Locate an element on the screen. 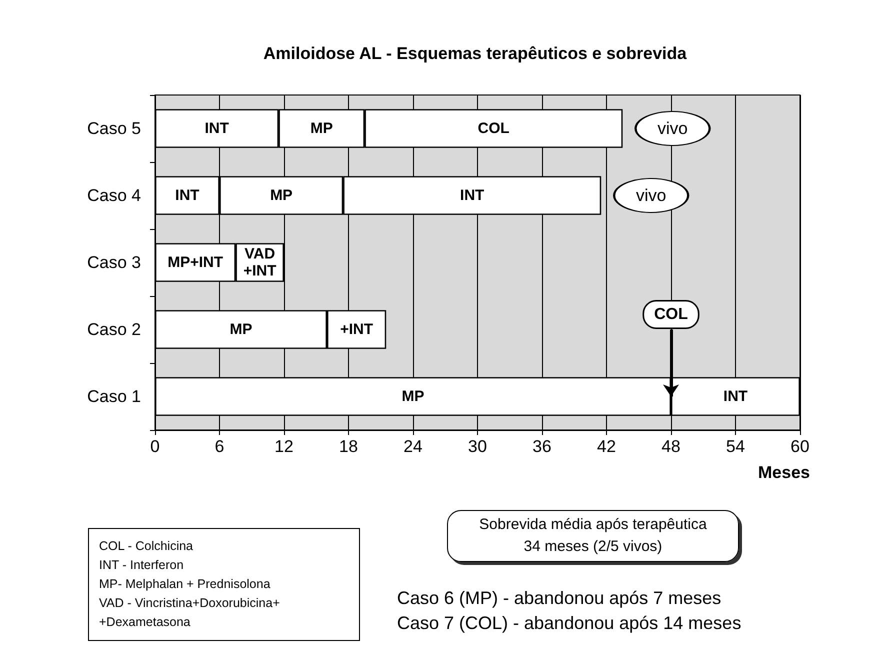 This screenshot has width=874, height=668. text: INT - Interferon is located at coordinates (142, 565).